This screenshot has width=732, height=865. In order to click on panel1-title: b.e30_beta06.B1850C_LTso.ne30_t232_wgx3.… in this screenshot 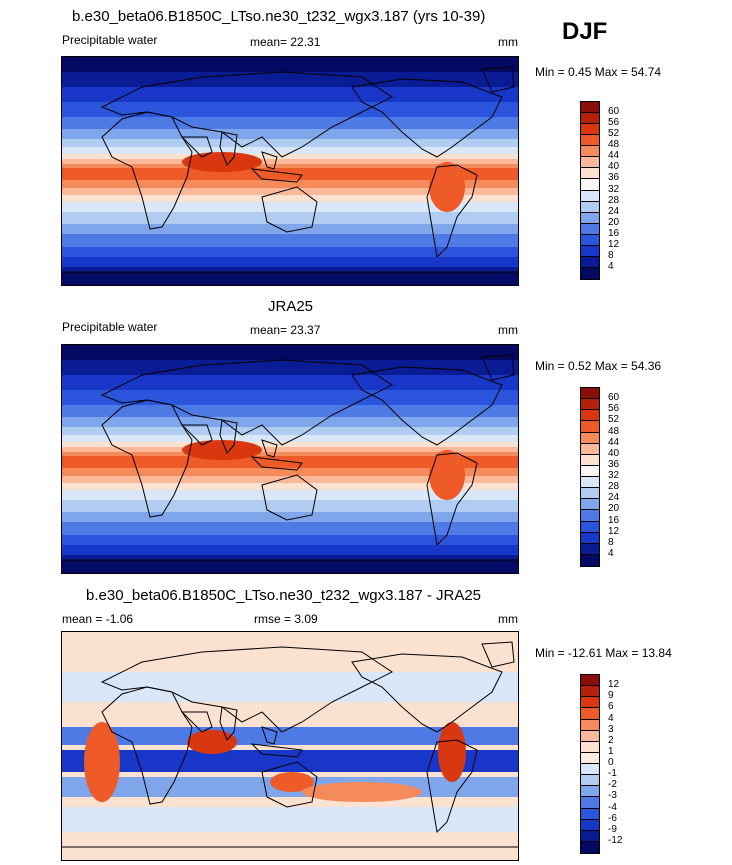, I will do `click(279, 16)`.